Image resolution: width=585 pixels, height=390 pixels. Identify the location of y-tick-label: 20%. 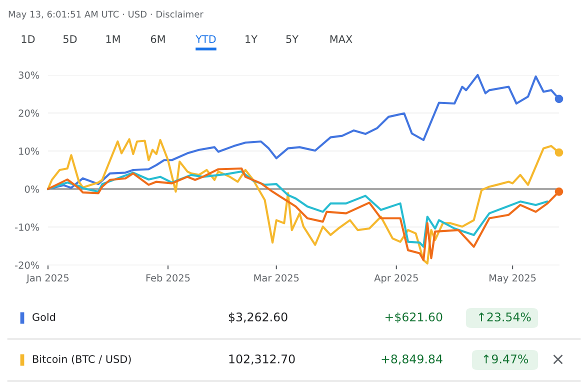
(29, 113).